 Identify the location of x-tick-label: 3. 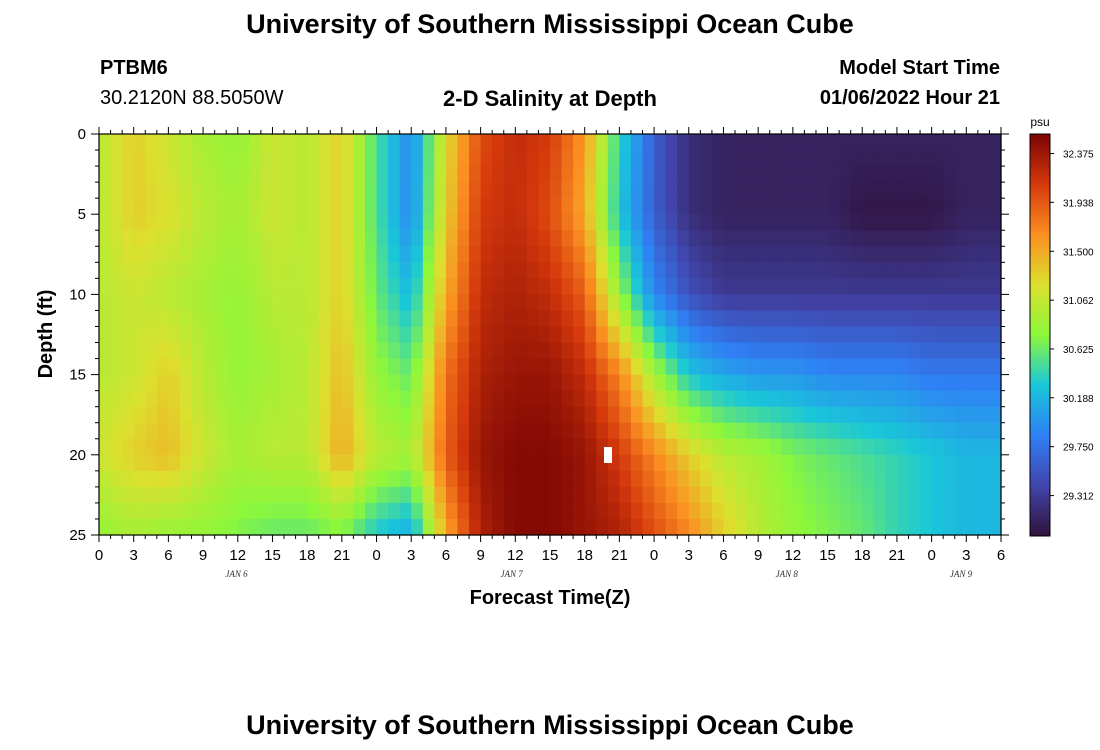
(411, 555).